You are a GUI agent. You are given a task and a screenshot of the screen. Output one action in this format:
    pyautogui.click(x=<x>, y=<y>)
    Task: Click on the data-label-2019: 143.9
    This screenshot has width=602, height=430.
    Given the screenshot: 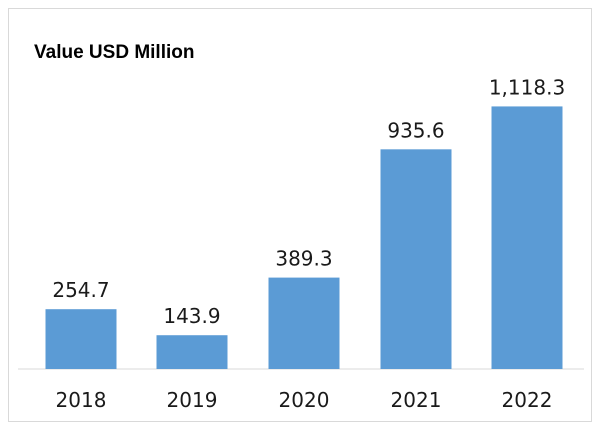 What is the action you would take?
    pyautogui.click(x=191, y=316)
    